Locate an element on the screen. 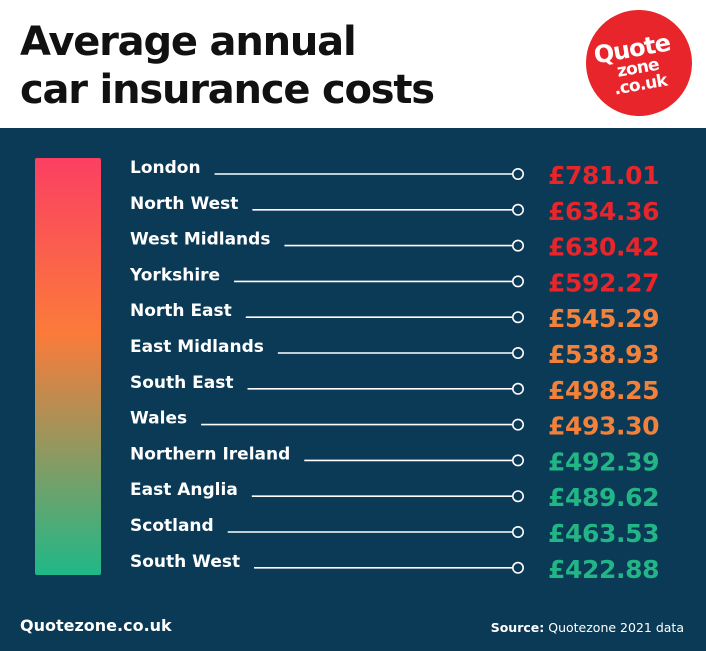 This screenshot has width=706, height=651. leader-dot-south-west is located at coordinates (517, 567).